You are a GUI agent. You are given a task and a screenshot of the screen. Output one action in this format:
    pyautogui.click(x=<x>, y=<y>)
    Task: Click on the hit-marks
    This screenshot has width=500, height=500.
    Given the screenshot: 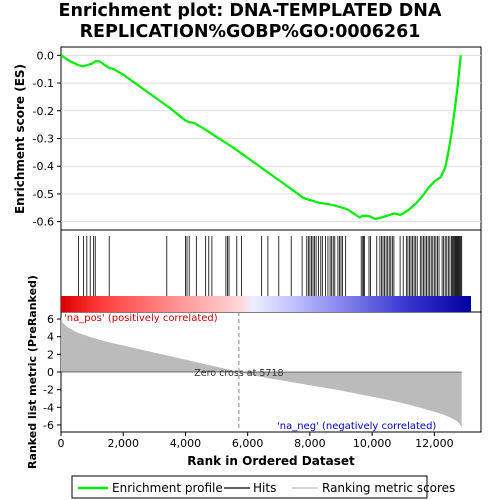 What is the action you would take?
    pyautogui.click(x=270, y=266)
    